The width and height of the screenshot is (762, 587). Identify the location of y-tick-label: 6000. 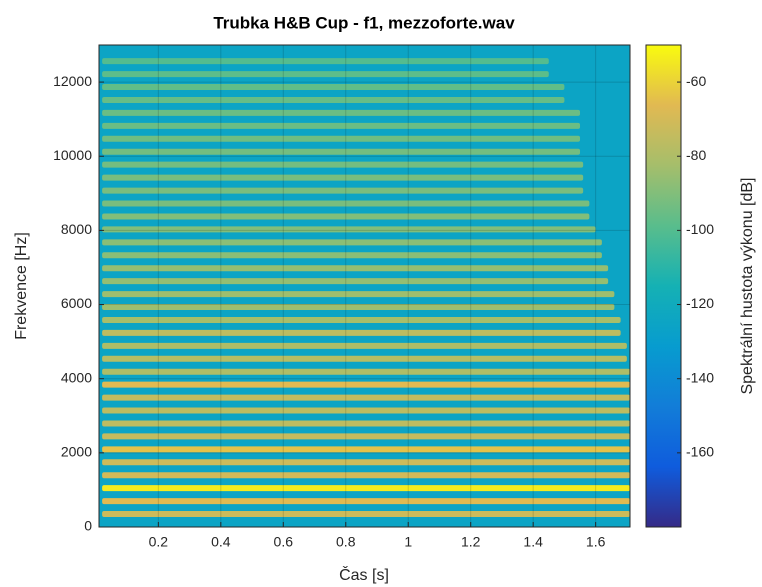
(76, 303).